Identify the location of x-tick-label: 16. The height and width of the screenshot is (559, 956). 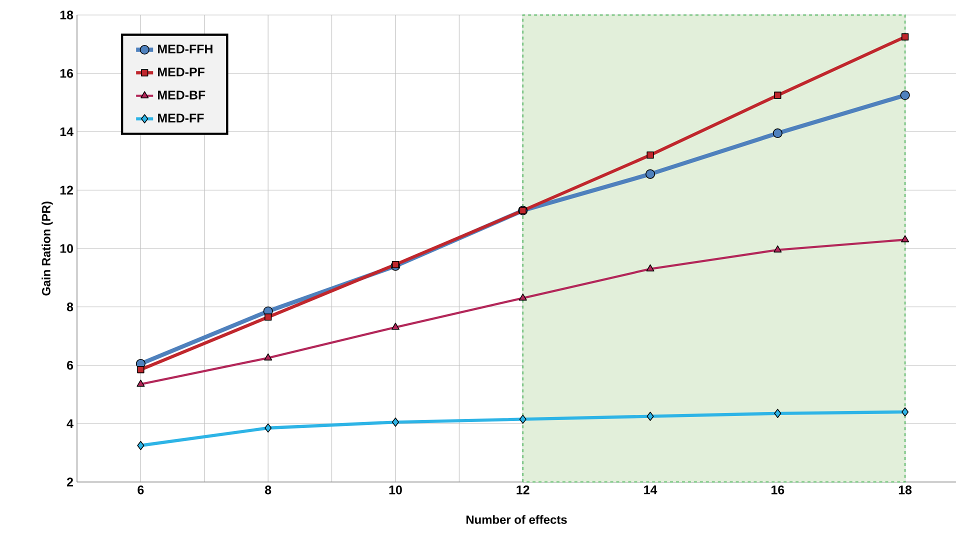
(778, 490).